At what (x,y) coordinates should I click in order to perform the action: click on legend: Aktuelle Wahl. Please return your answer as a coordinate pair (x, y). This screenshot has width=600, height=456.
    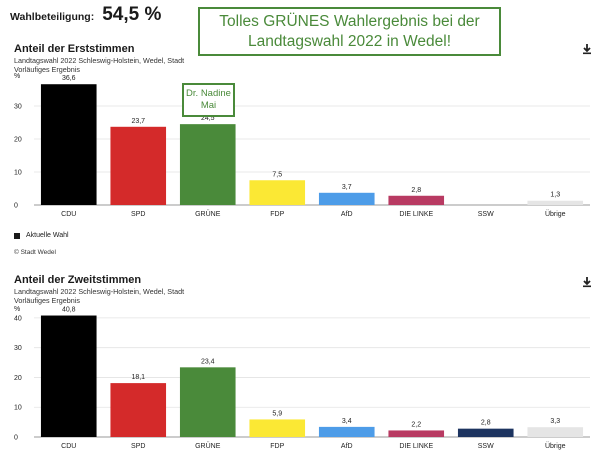
    Looking at the image, I should click on (41, 235).